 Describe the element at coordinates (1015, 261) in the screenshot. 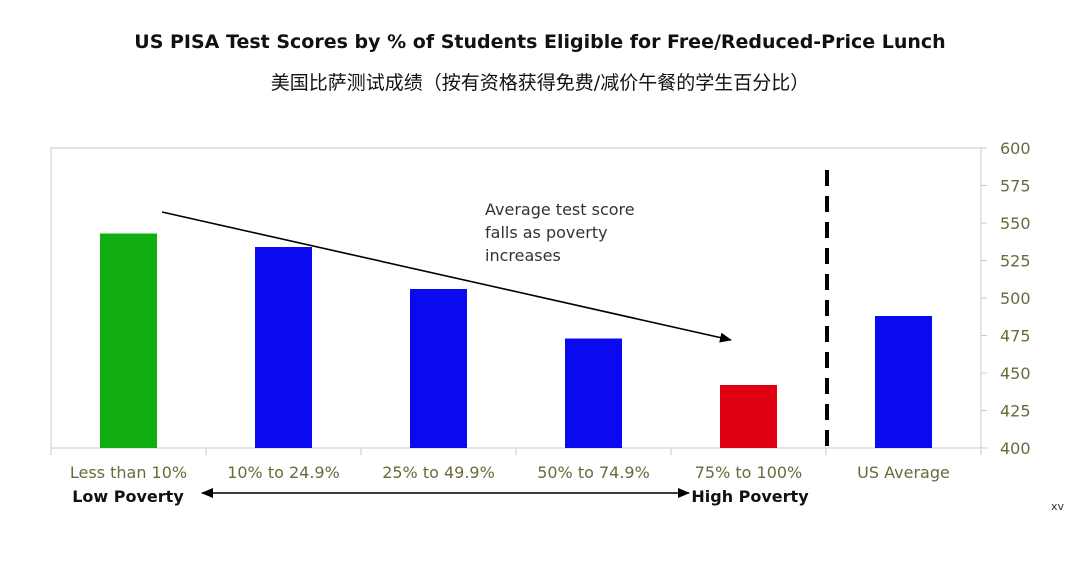

I see `y-tick-label: 525` at that location.